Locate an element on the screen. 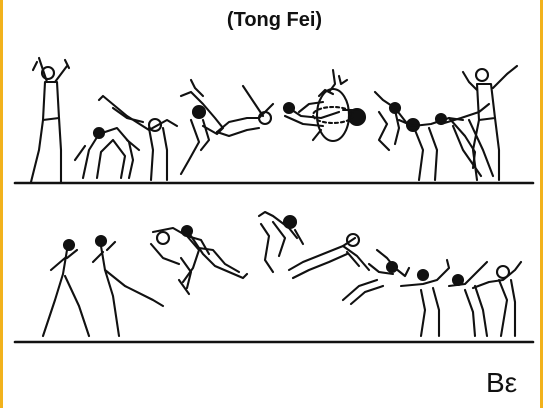  difficulty-mark: Bε is located at coordinates (502, 382).